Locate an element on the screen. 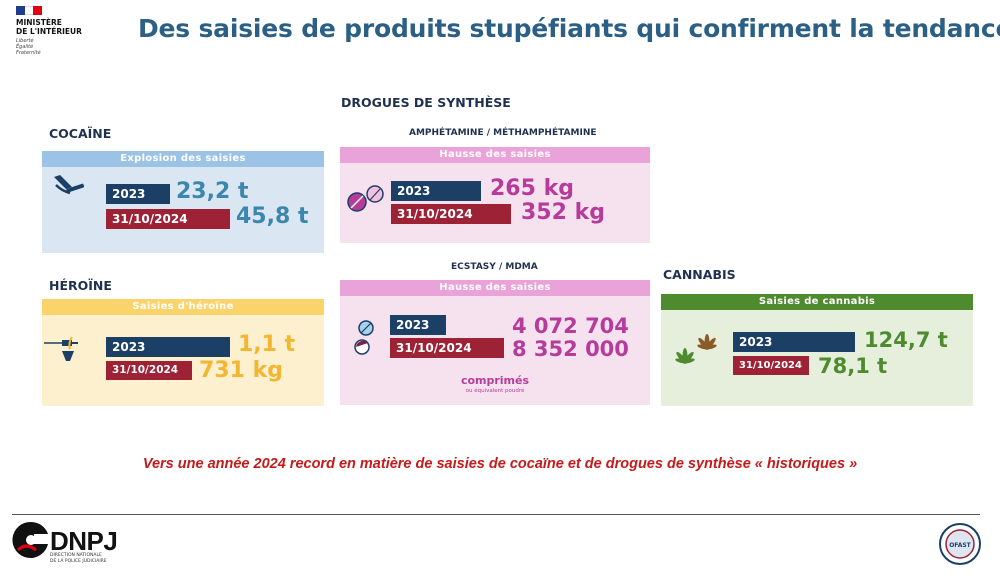  cannabis-value2: 78,1 t is located at coordinates (853, 366).